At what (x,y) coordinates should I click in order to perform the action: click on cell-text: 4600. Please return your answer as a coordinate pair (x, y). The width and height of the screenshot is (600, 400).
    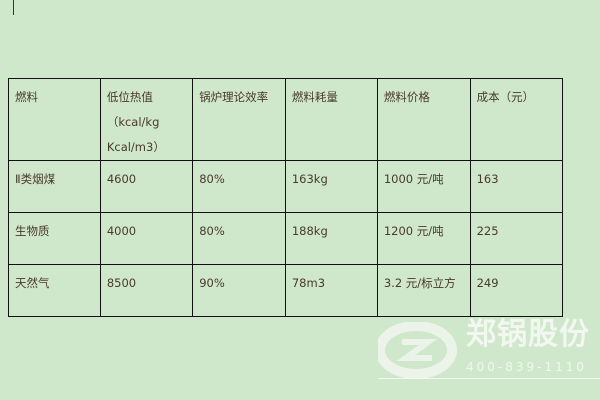
    Looking at the image, I should click on (121, 179).